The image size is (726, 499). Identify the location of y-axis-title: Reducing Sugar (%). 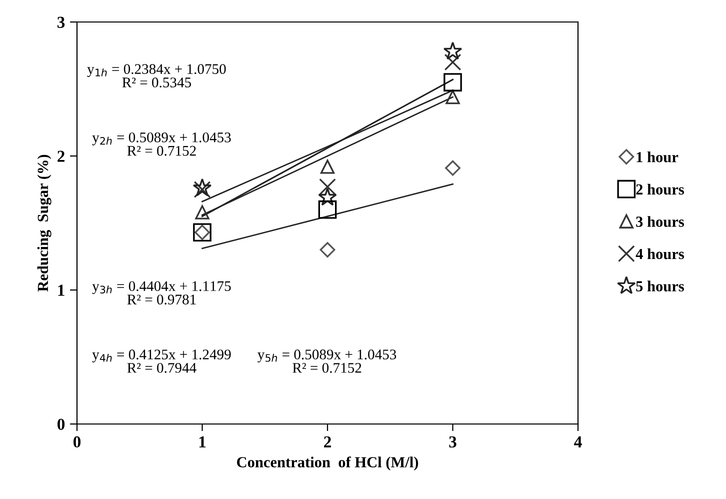
(44, 223).